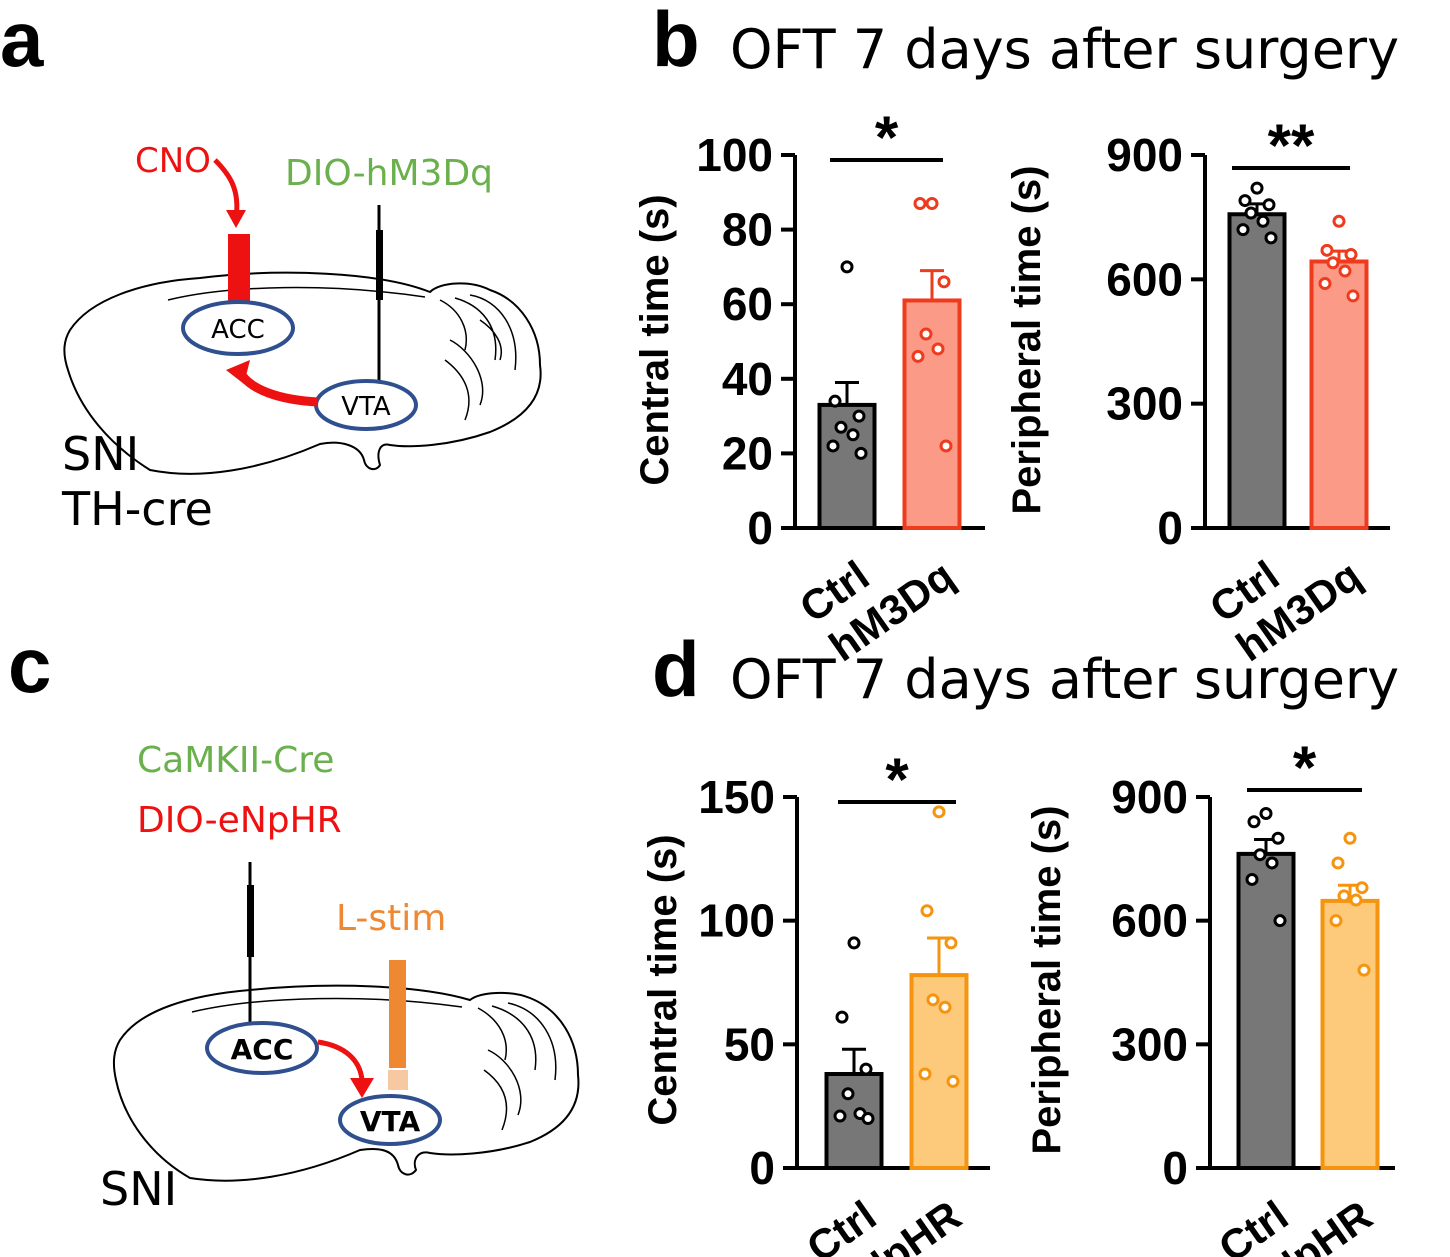  What do you see at coordinates (137, 509) in the screenshot?
I see `model-label-thcre: TH-cre` at bounding box center [137, 509].